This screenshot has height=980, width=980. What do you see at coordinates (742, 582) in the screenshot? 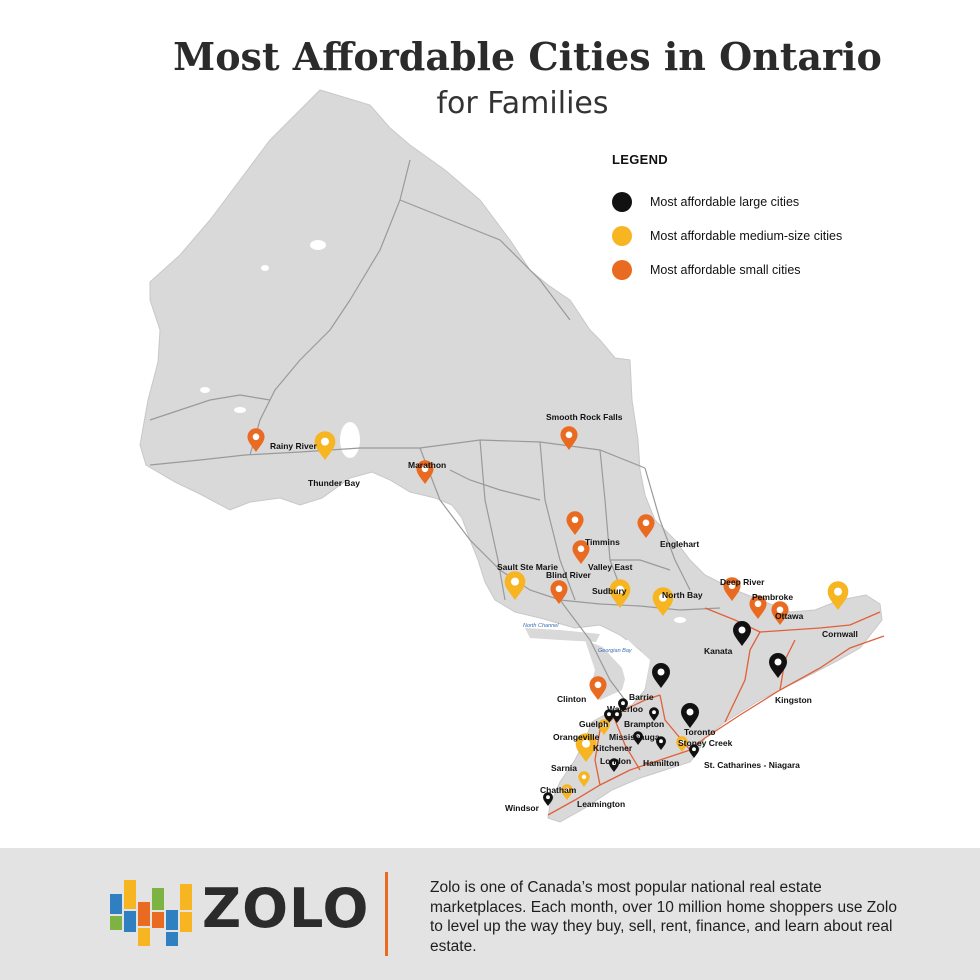
I see `city-label-deep-river: Deep River` at bounding box center [742, 582].